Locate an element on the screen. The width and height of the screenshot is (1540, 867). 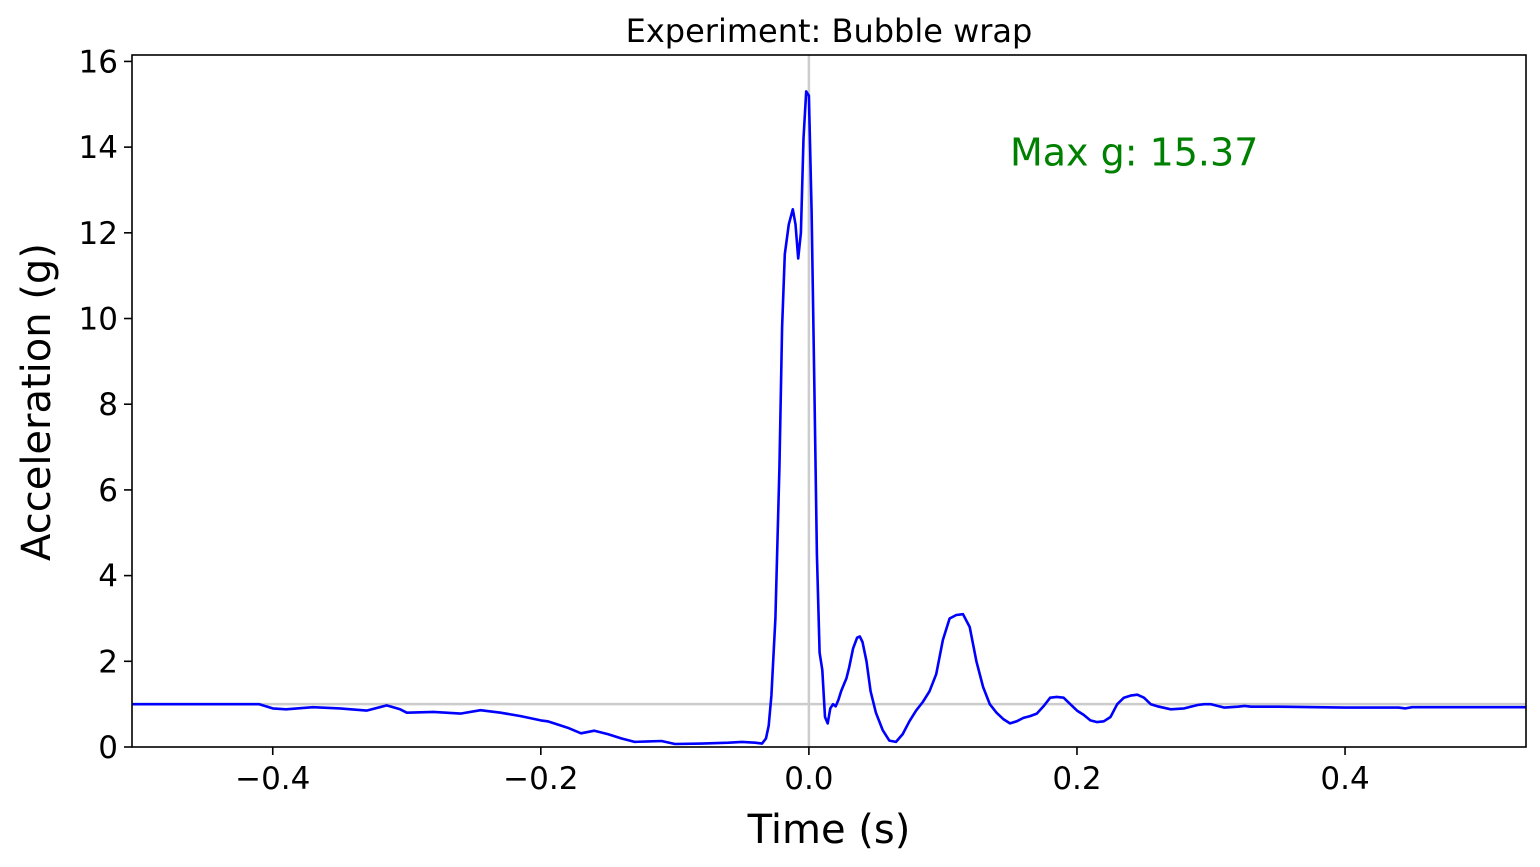
y-tick-label: 4 is located at coordinates (108, 577).